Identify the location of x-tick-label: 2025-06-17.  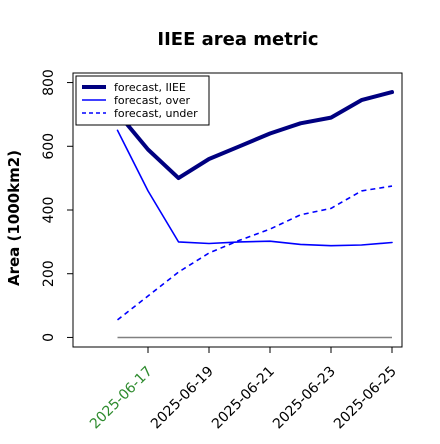
(121, 398).